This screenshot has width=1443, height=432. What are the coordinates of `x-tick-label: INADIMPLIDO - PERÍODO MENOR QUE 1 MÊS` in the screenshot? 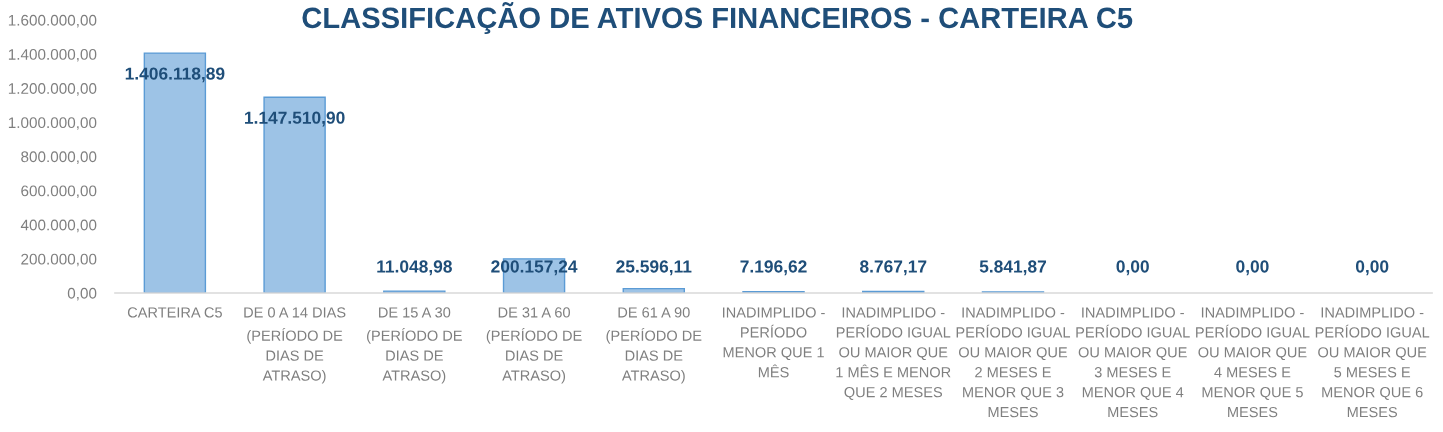 It's located at (774, 342).